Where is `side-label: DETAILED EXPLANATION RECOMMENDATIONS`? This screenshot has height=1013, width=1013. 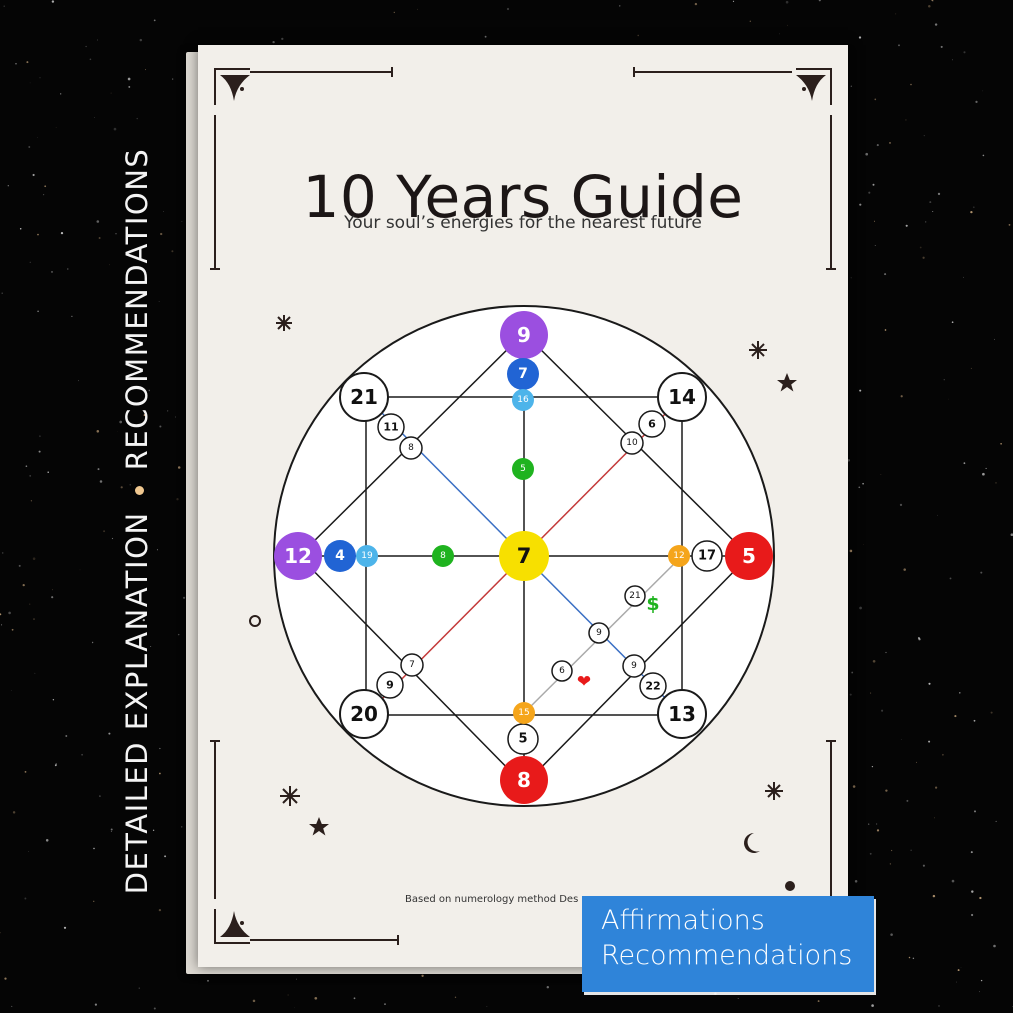 side-label: DETAILED EXPLANATION RECOMMENDATIONS is located at coordinates (137, 521).